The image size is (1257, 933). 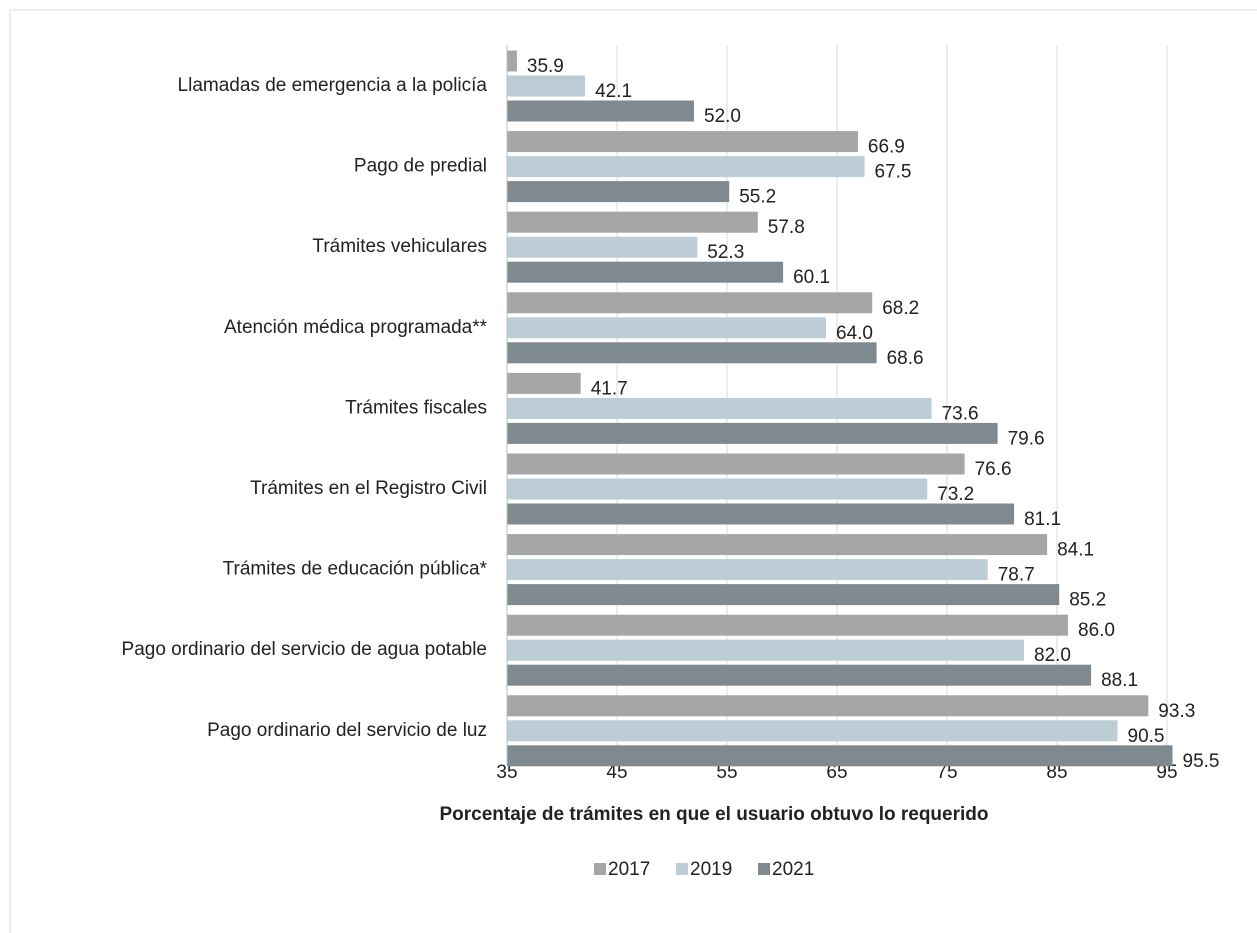 What do you see at coordinates (356, 327) in the screenshot?
I see `y-tick-label: Atención médica programada**` at bounding box center [356, 327].